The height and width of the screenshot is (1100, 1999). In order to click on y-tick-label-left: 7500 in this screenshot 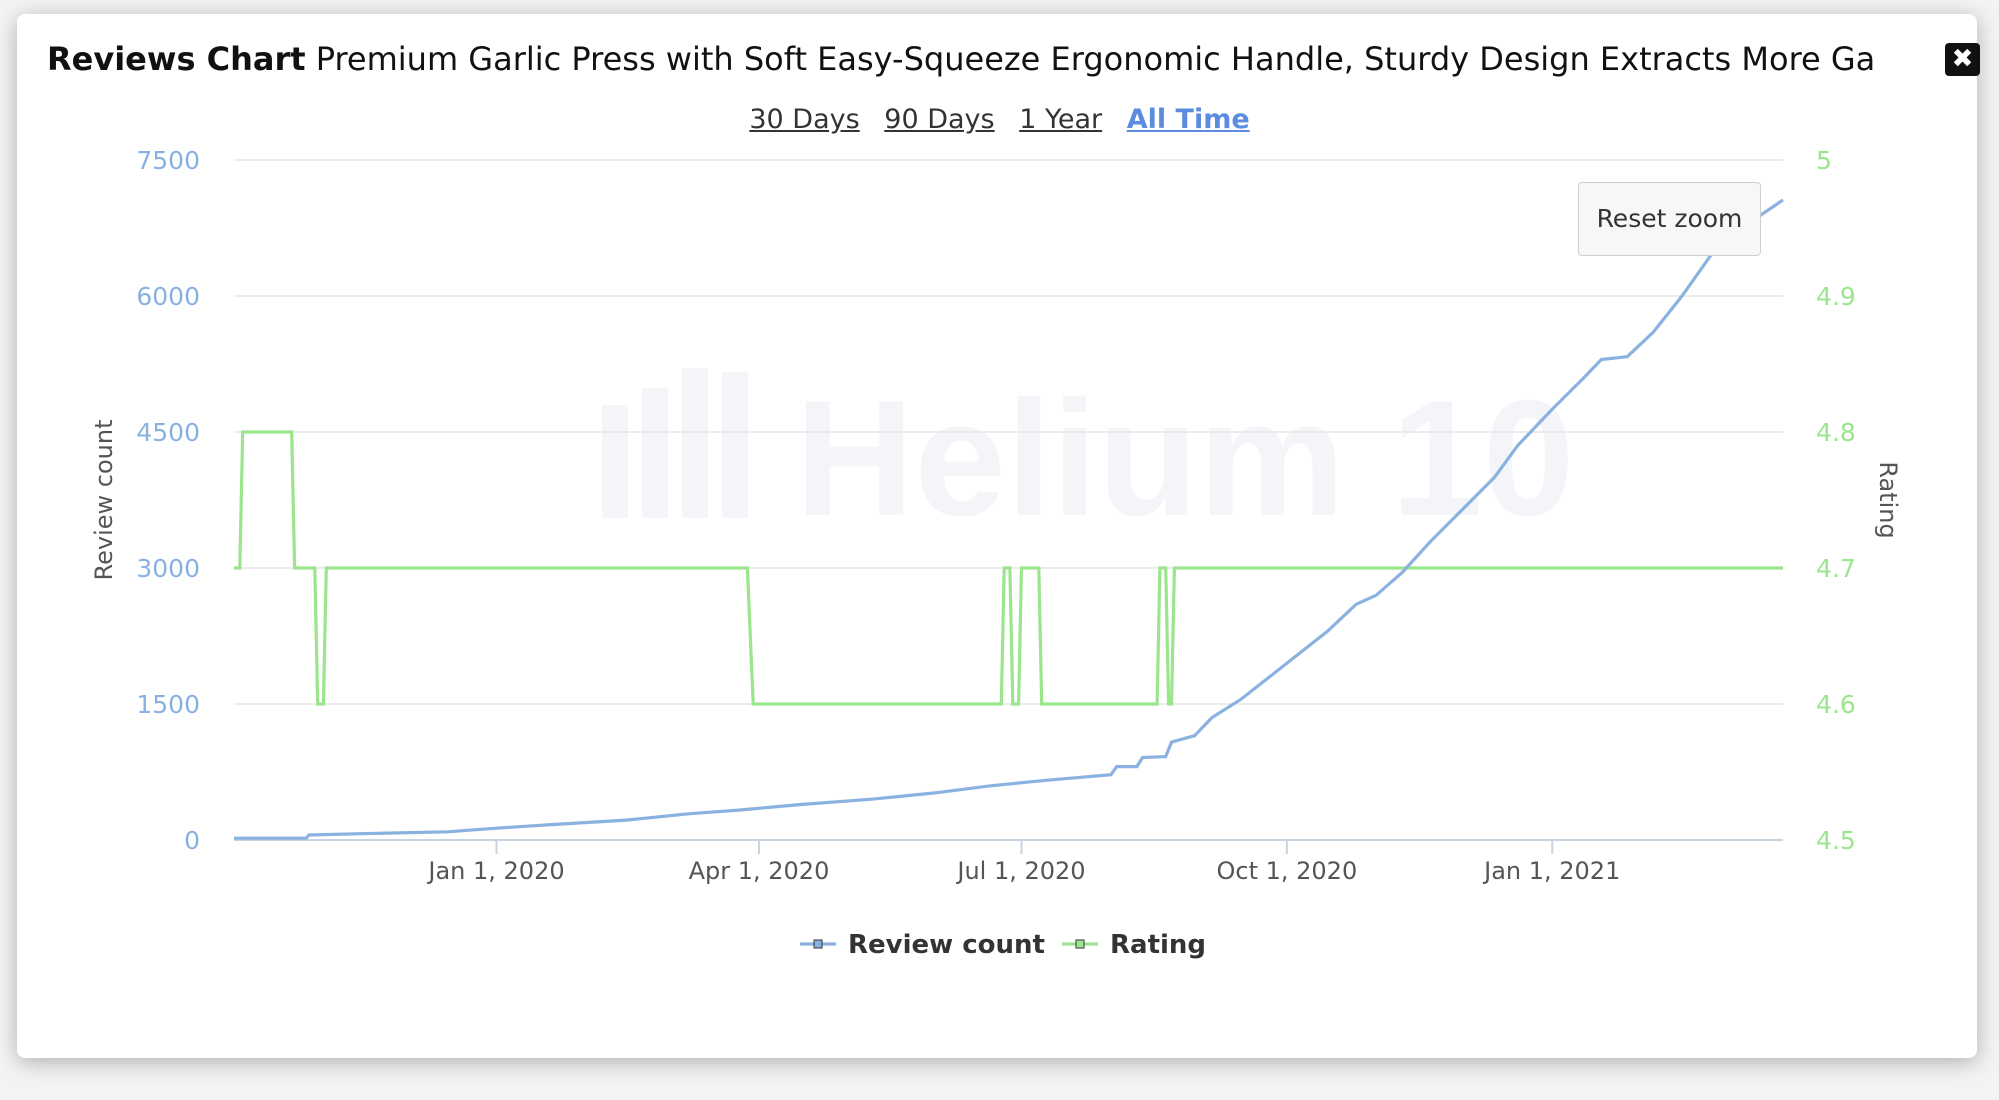, I will do `click(168, 160)`.